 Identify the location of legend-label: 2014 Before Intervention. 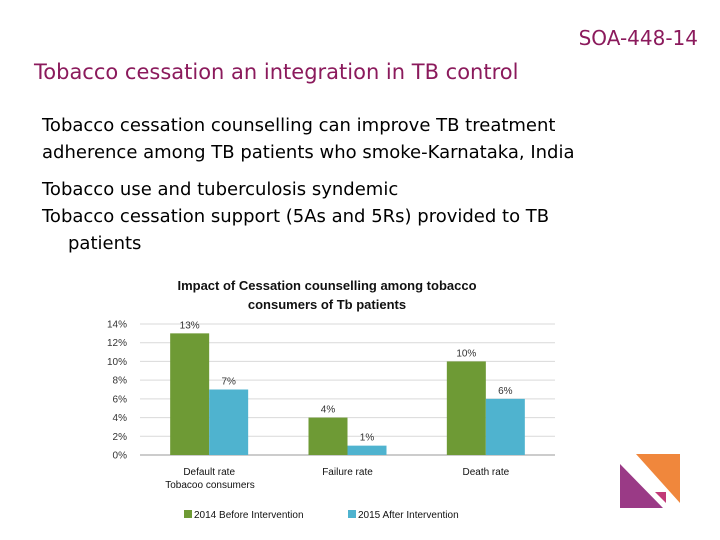
(249, 515).